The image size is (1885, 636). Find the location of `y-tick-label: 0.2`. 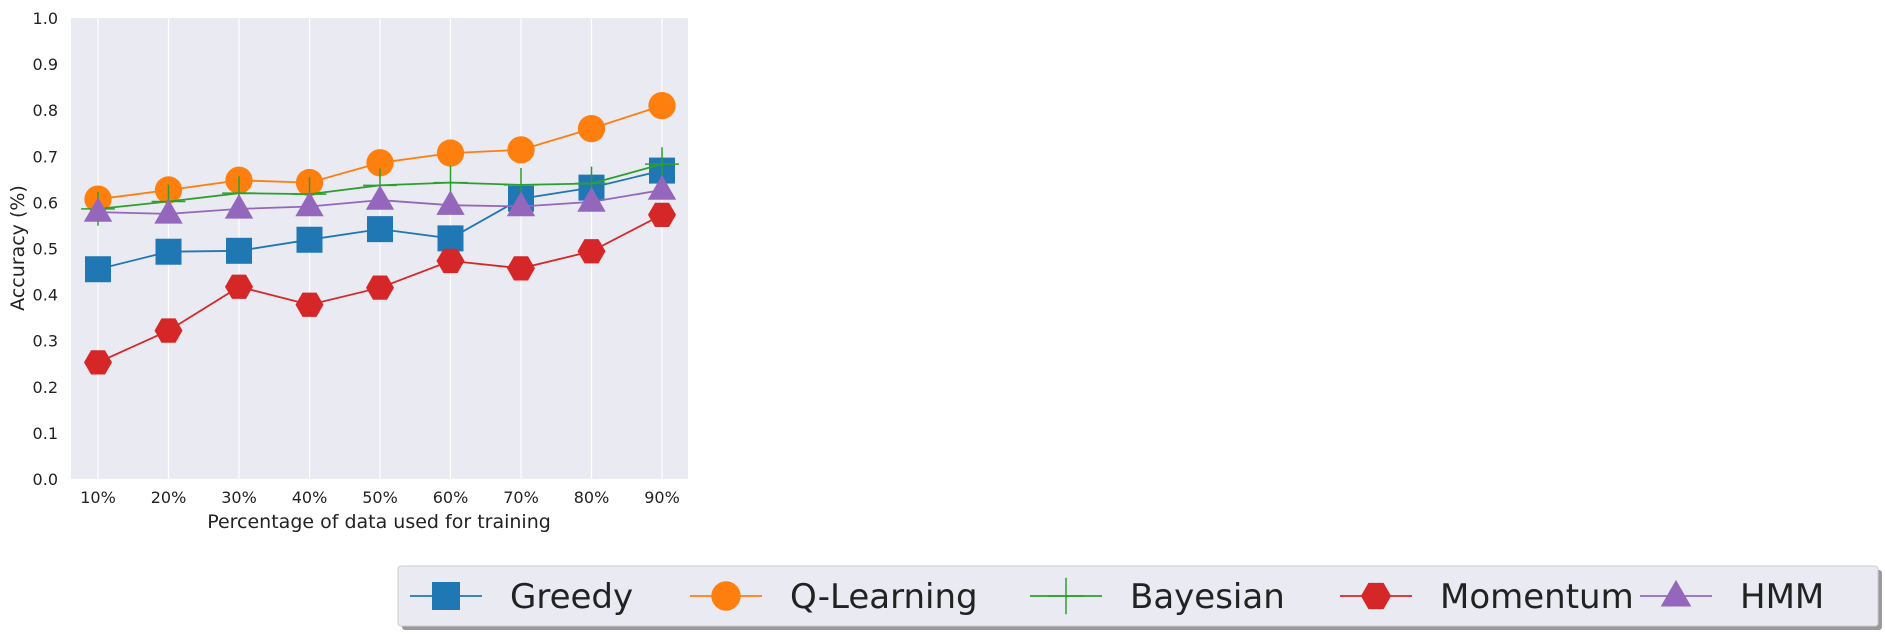

y-tick-label: 0.2 is located at coordinates (45, 387).